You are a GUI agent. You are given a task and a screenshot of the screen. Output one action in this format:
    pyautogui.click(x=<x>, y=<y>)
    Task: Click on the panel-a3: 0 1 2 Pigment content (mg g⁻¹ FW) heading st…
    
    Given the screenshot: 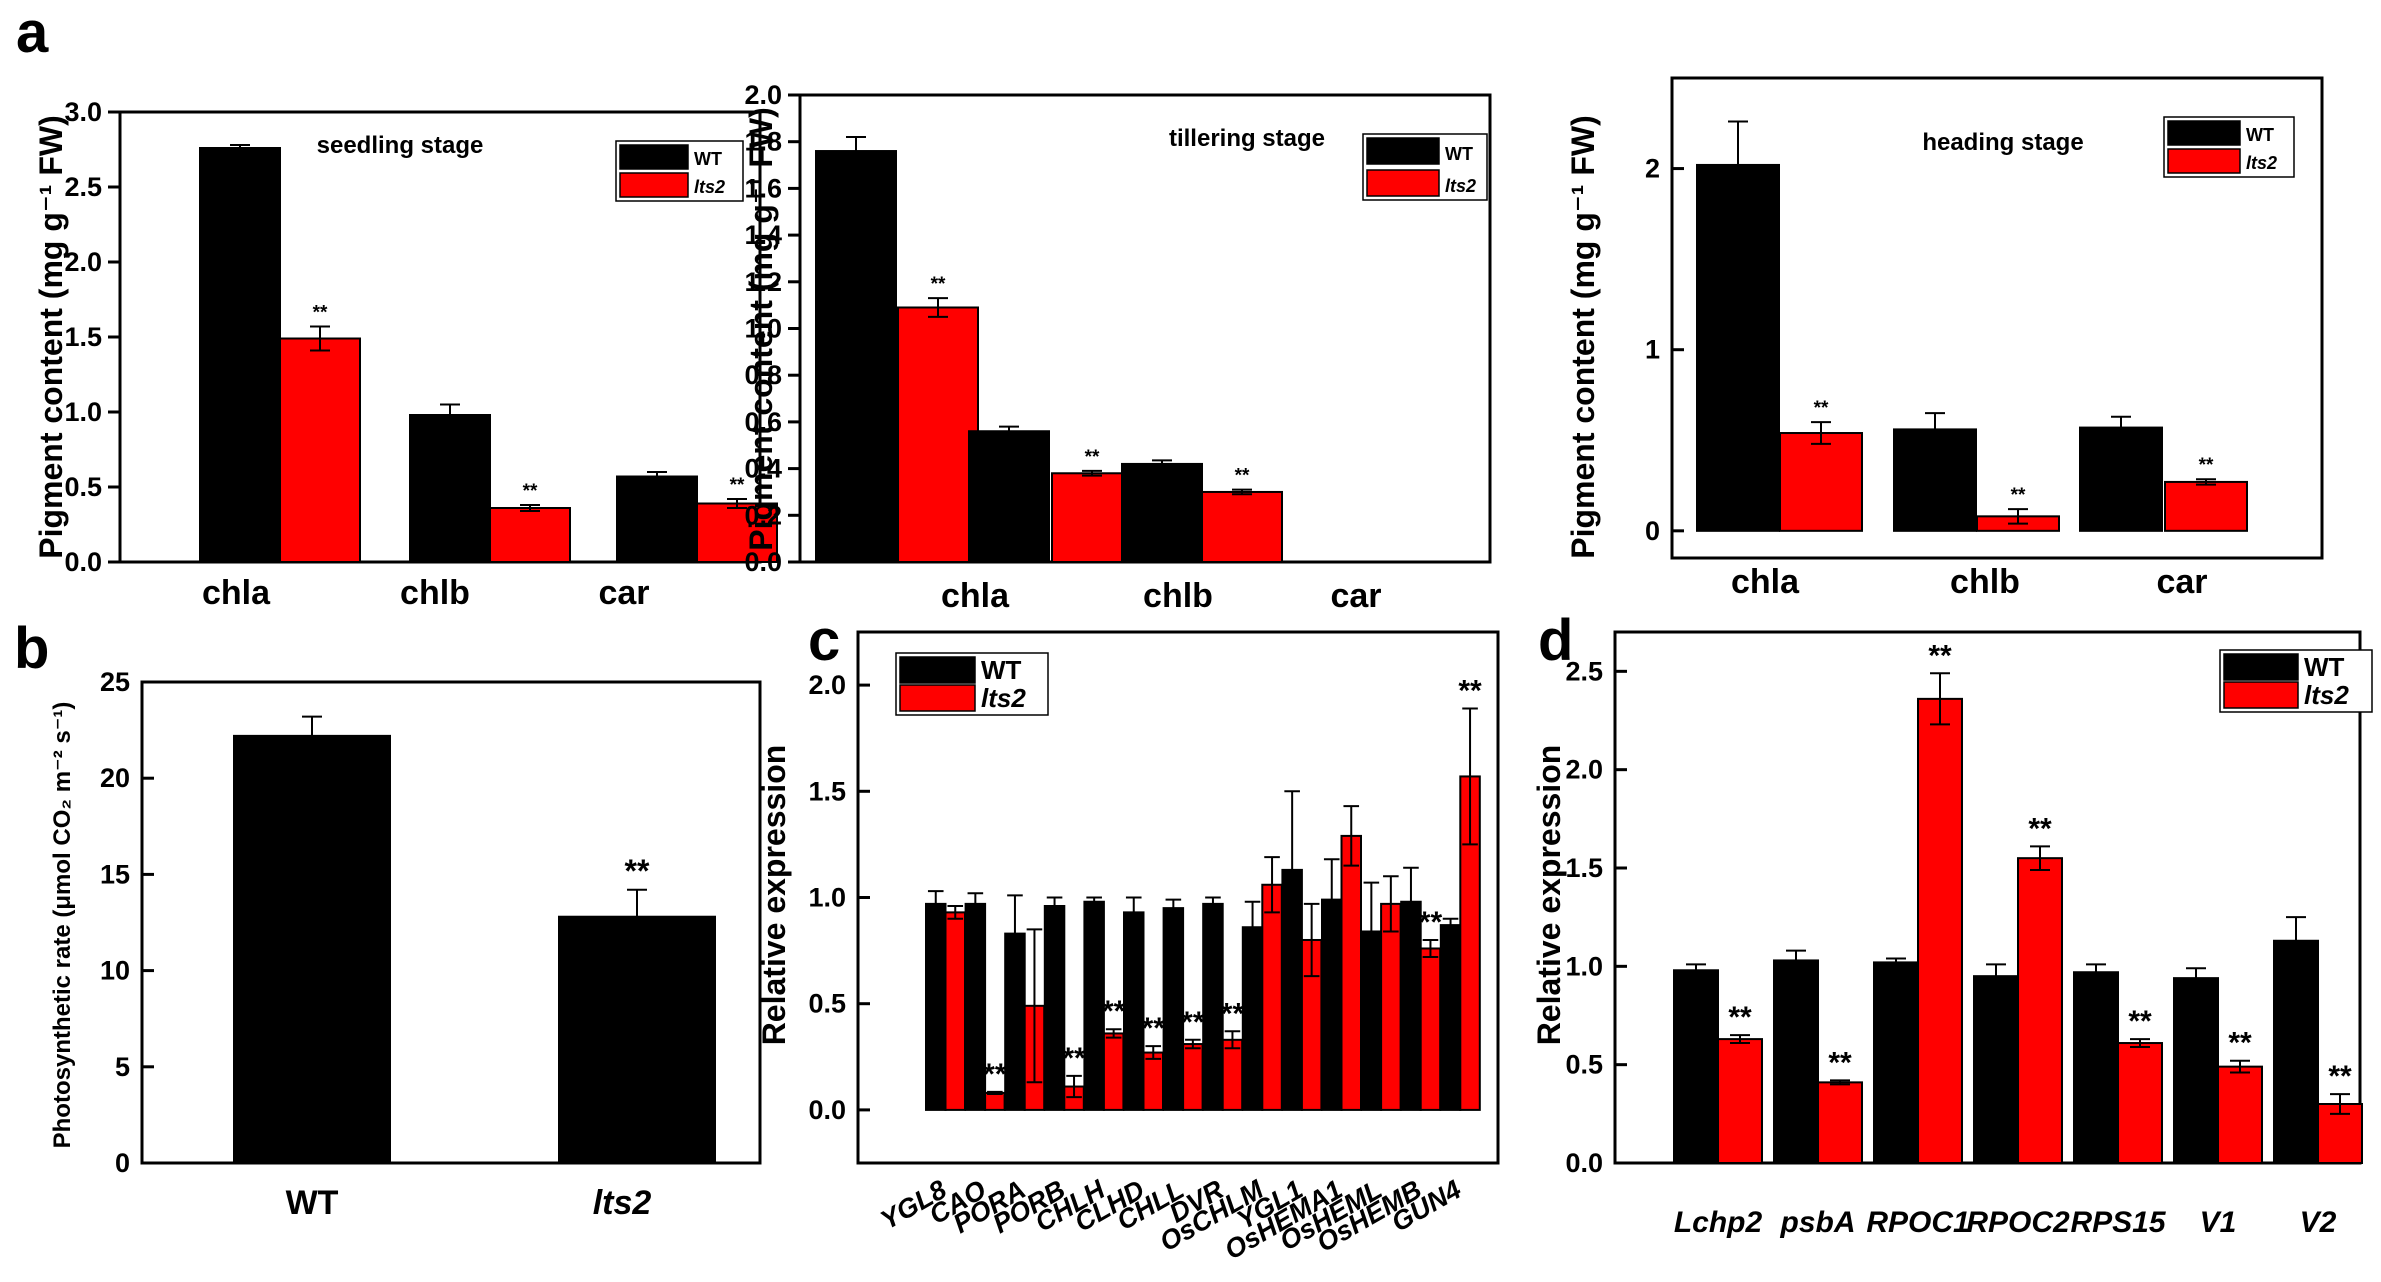 What is the action you would take?
    pyautogui.click(x=1944, y=338)
    